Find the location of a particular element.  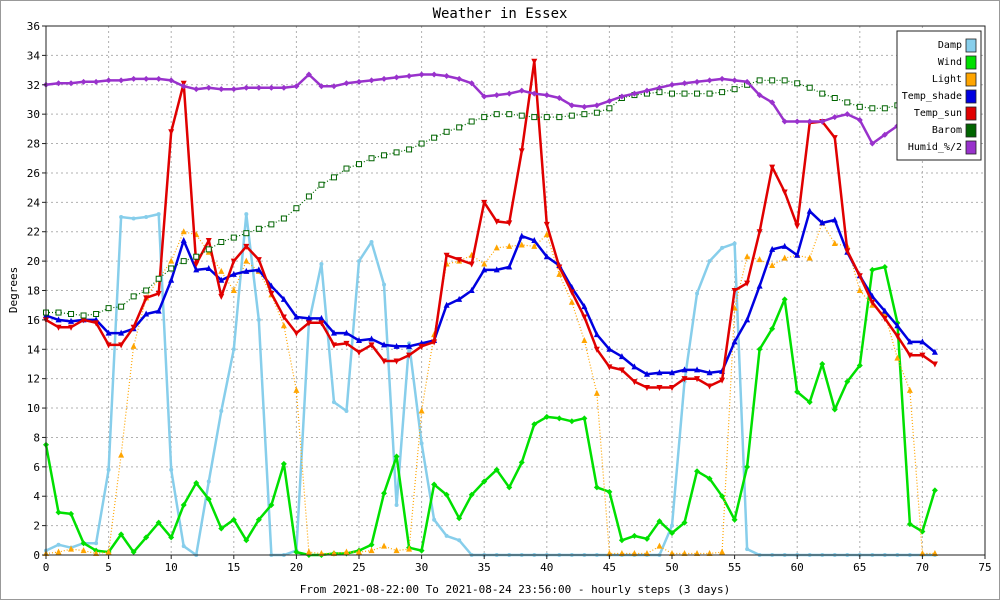

y-tick-label: 14 is located at coordinates (34, 349).